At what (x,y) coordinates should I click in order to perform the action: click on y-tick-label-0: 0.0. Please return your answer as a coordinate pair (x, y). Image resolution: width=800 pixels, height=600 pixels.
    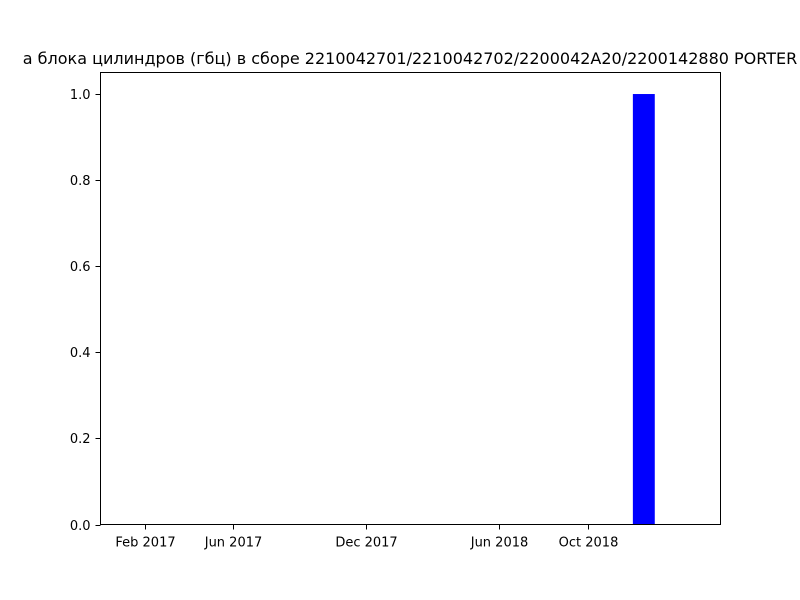
    Looking at the image, I should click on (80, 526).